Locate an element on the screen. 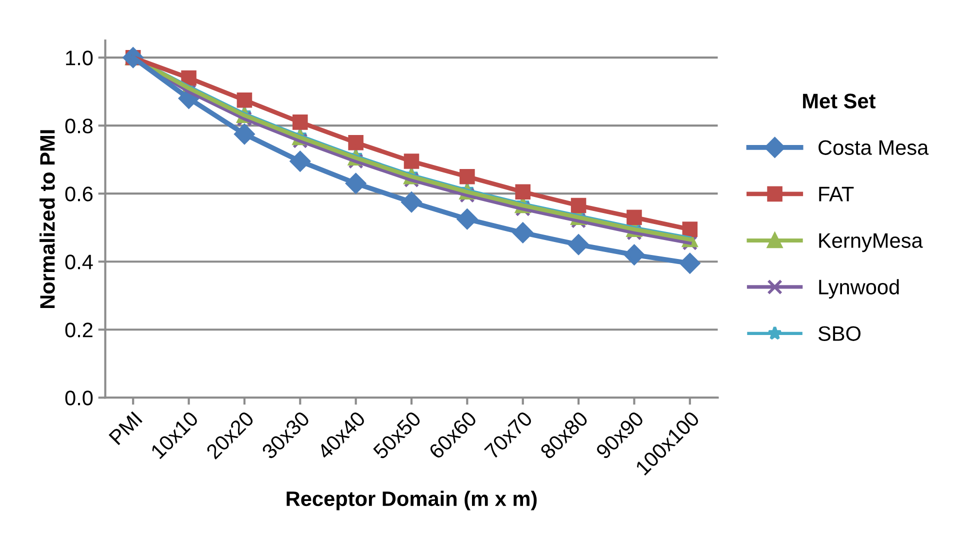  legend-label: Lynwood is located at coordinates (859, 289).